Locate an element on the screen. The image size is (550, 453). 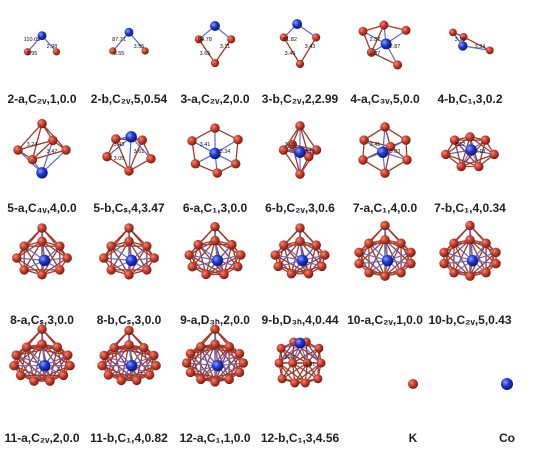
structure-label: 12-a,C₁,1,0.0 is located at coordinates (214, 438).